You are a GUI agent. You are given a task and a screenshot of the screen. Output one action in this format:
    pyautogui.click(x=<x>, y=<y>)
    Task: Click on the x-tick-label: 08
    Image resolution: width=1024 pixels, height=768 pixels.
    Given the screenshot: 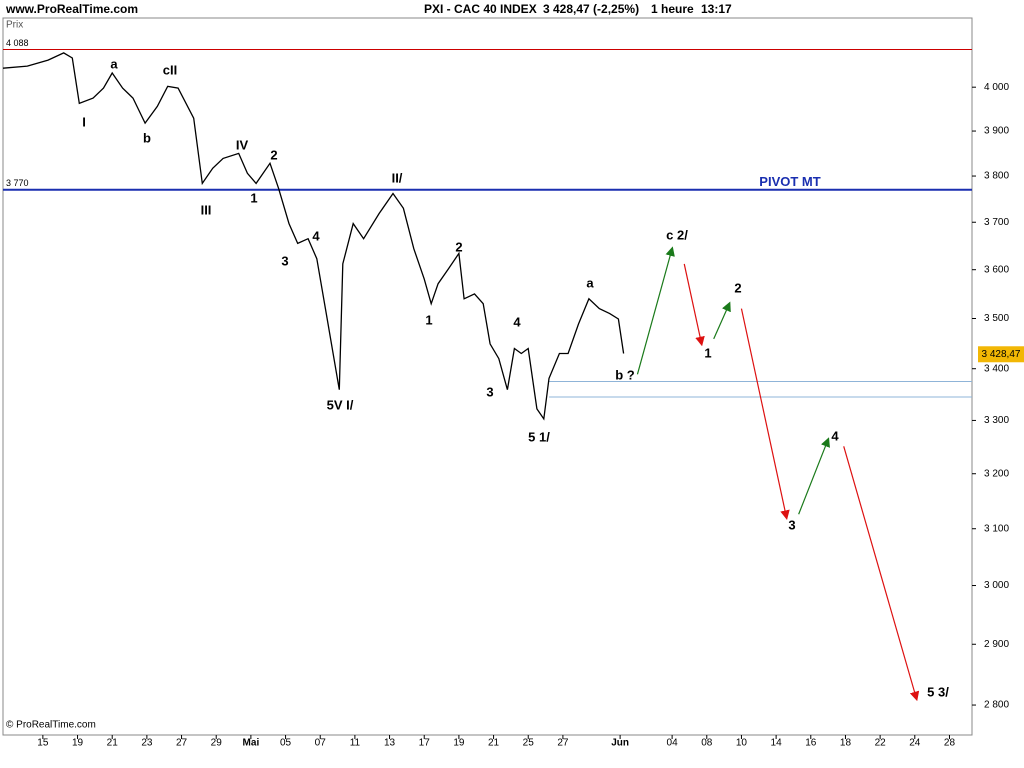 What is the action you would take?
    pyautogui.click(x=707, y=743)
    